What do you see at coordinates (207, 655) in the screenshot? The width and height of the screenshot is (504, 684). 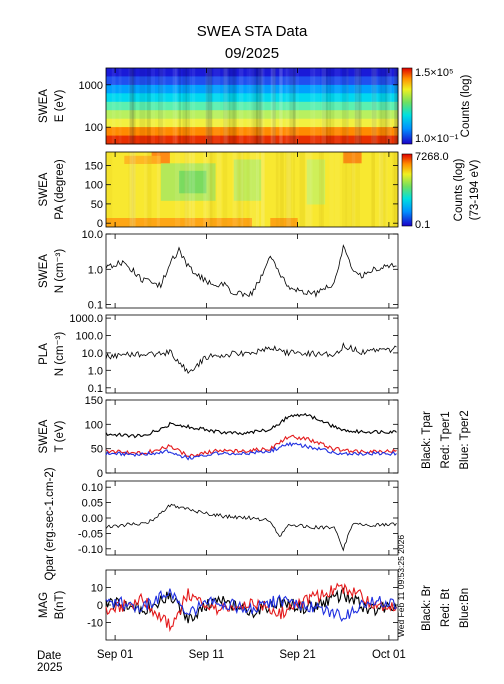 I see `x-tick-label: Sep 11` at bounding box center [207, 655].